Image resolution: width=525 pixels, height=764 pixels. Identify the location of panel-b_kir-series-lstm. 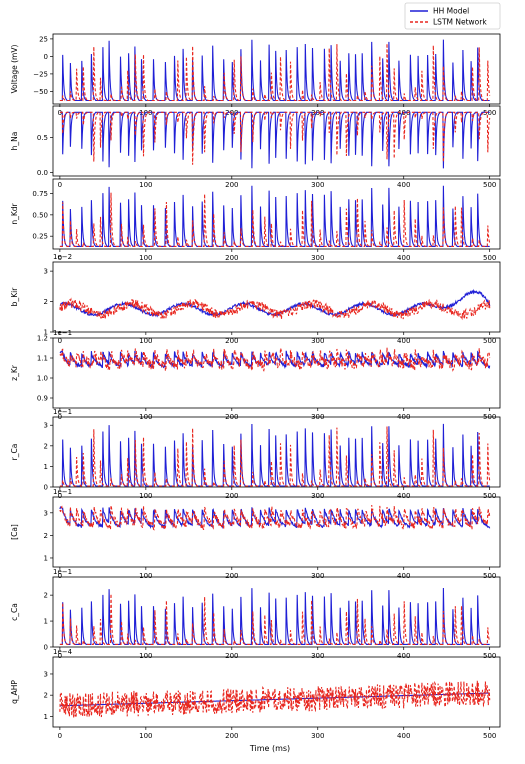
(275, 309).